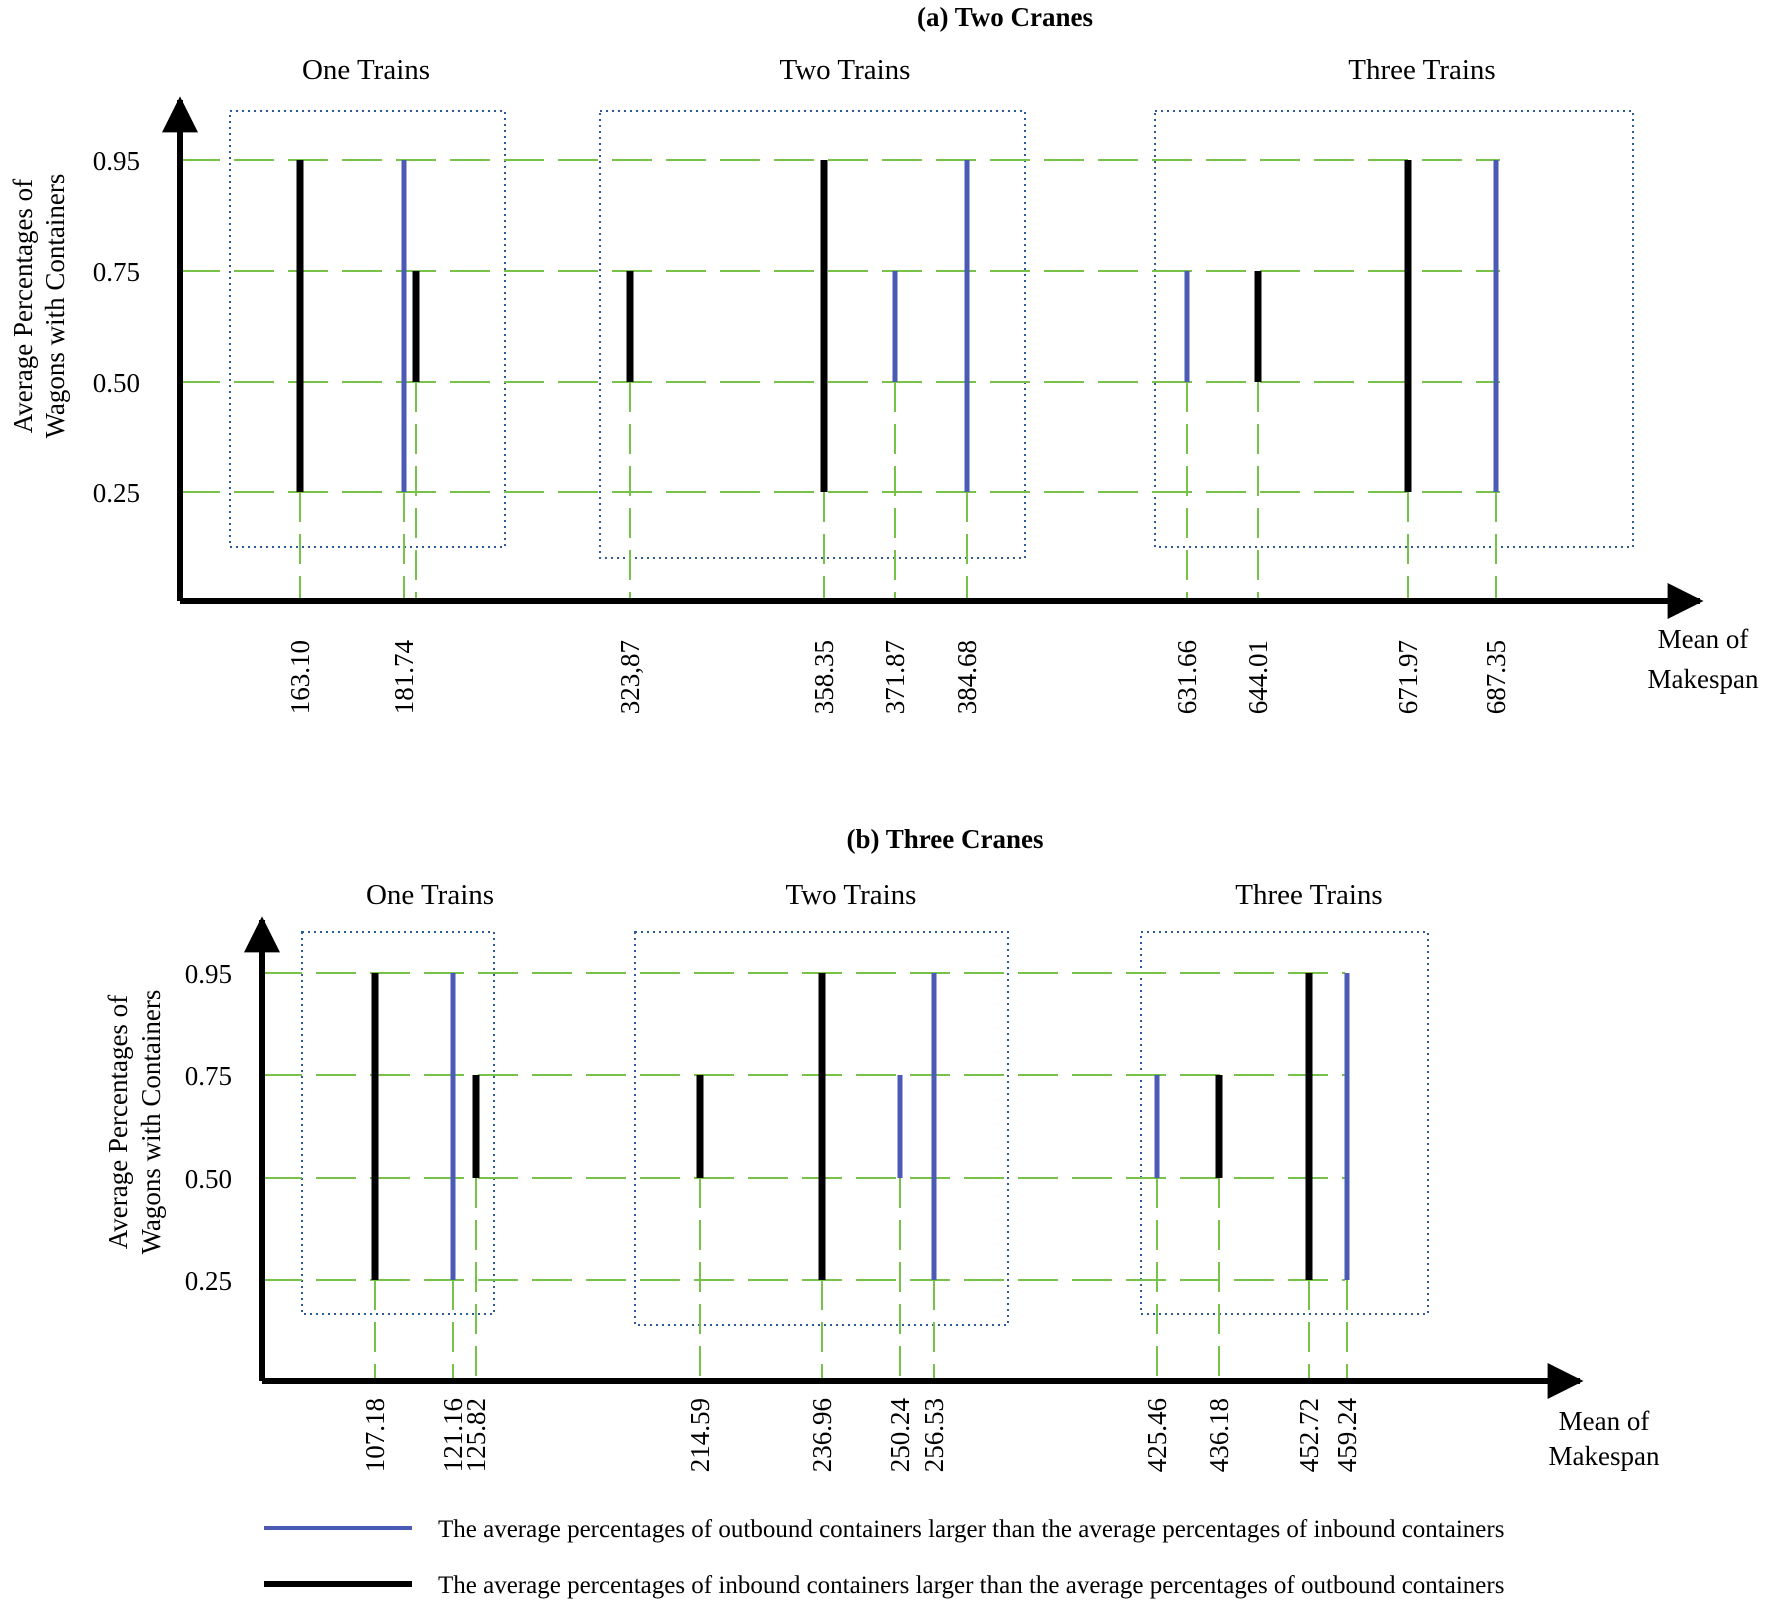 The width and height of the screenshot is (1773, 1617). What do you see at coordinates (900, 1435) in the screenshot?
I see `x-value-label: 250.24` at bounding box center [900, 1435].